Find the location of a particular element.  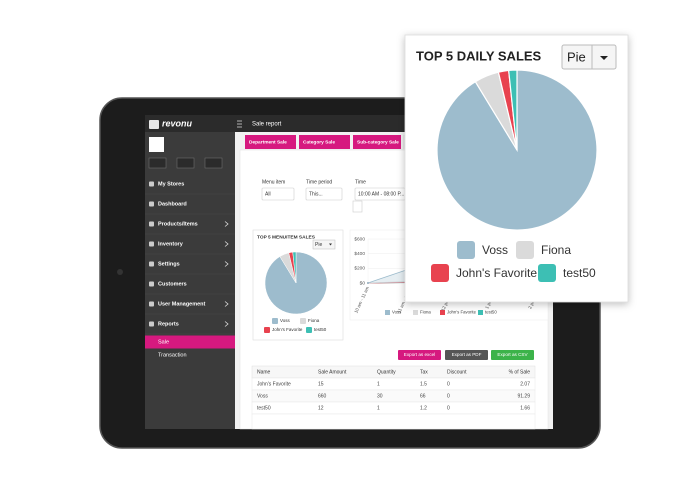

table-cell: 12 is located at coordinates (321, 408).